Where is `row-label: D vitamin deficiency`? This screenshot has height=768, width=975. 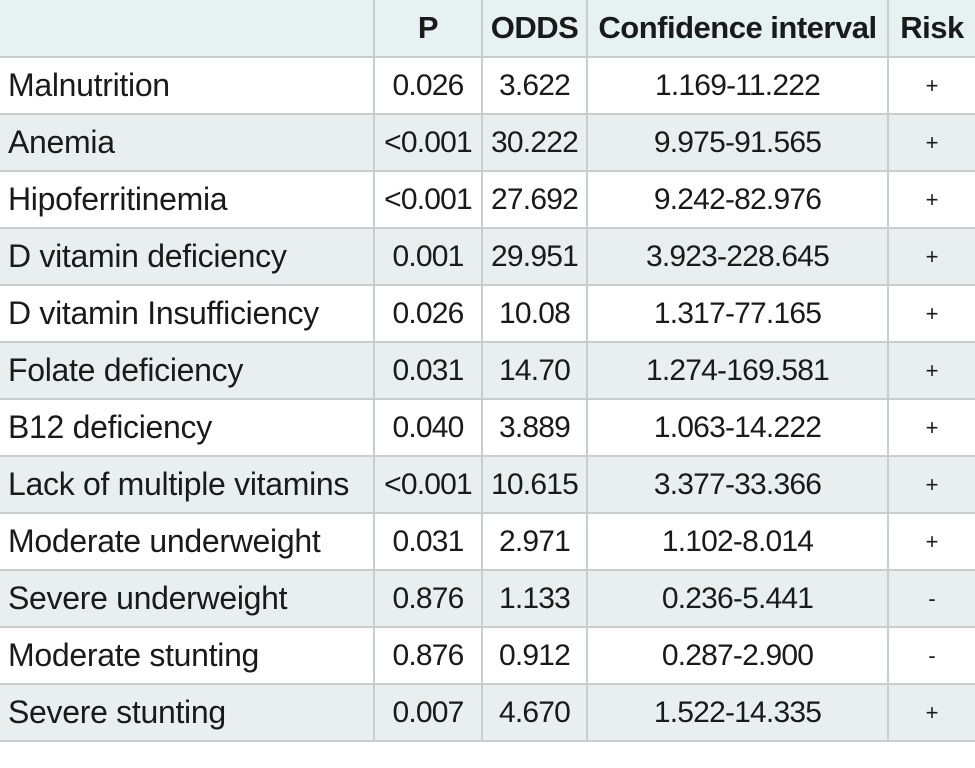 row-label: D vitamin deficiency is located at coordinates (187, 256).